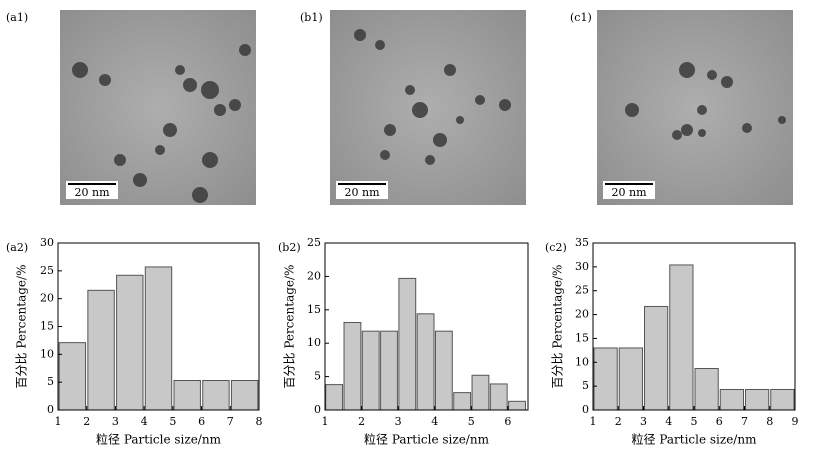  I want to click on panel-label: (a2), so click(17, 247).